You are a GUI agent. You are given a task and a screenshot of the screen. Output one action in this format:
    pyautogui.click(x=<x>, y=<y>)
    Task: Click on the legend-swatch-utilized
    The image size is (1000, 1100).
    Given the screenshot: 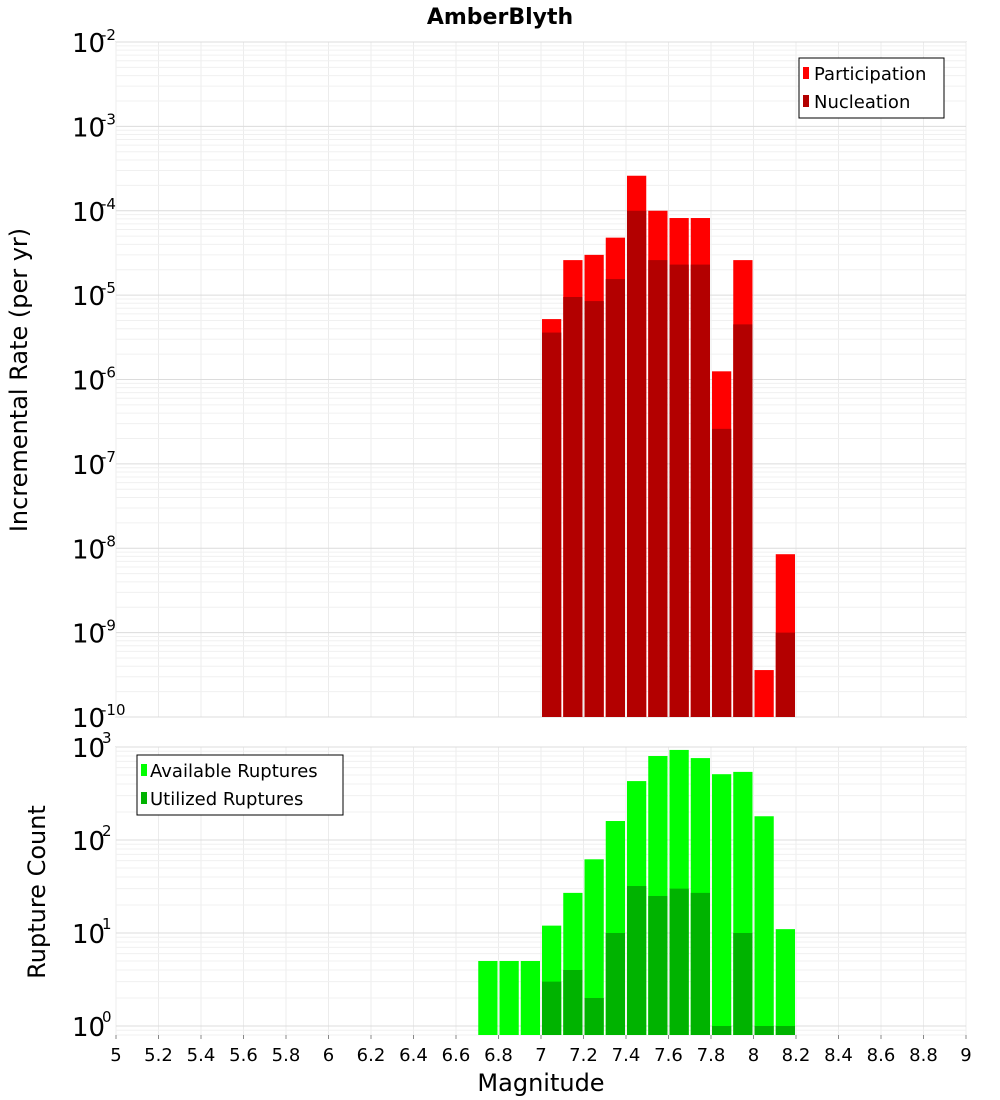 What is the action you would take?
    pyautogui.click(x=144, y=798)
    